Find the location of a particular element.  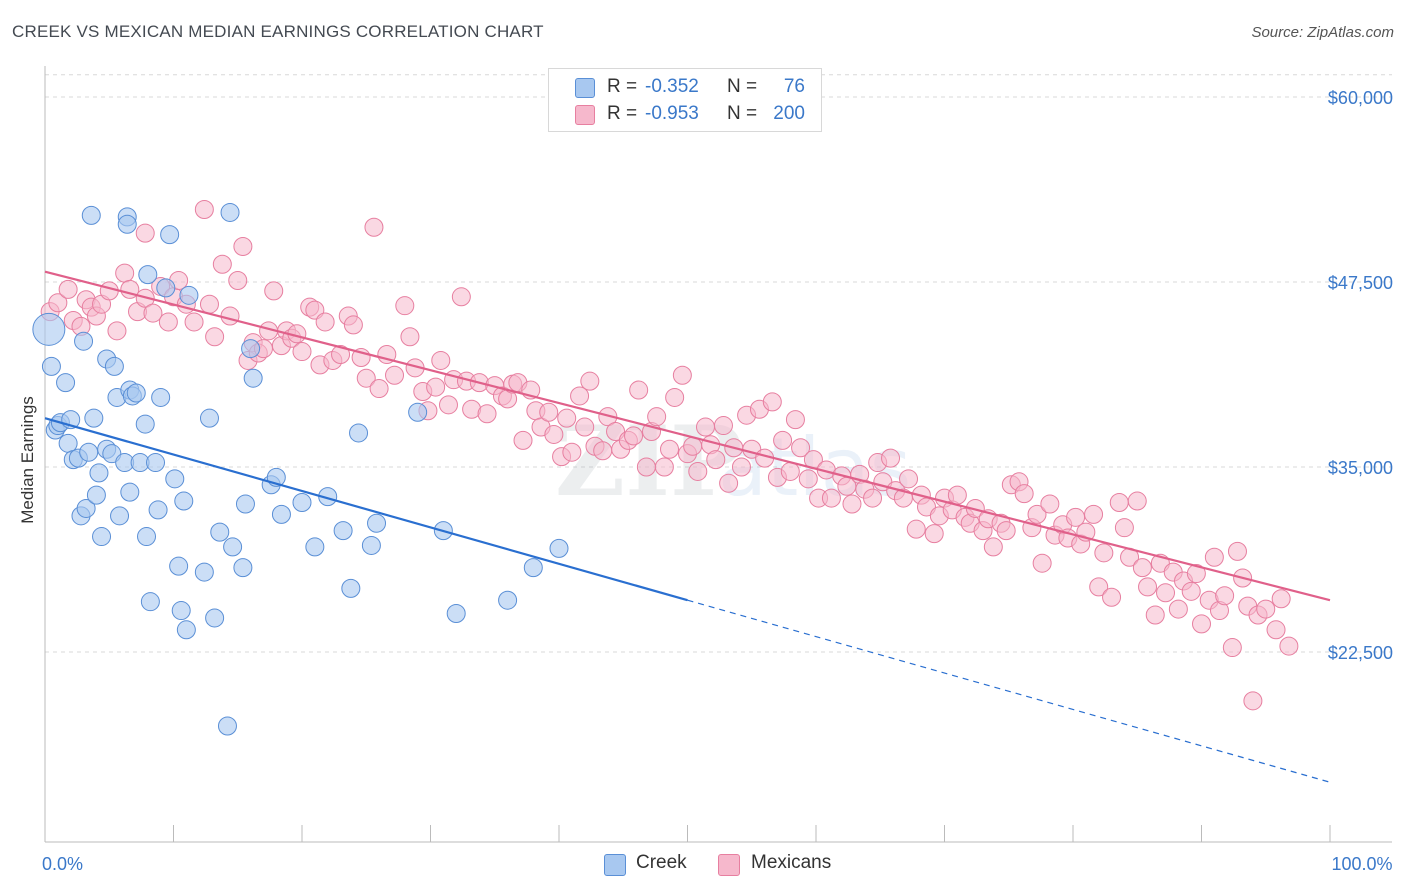

mexicans-n-label: N = is located at coordinates (742, 113).